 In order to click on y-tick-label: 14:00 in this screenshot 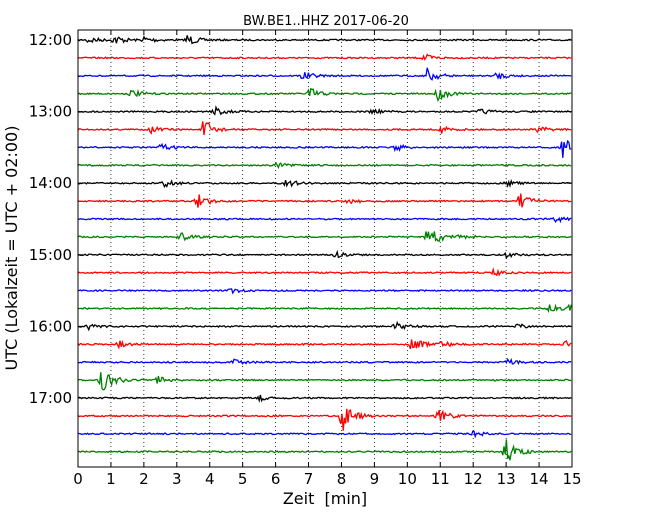, I will do `click(50, 183)`.